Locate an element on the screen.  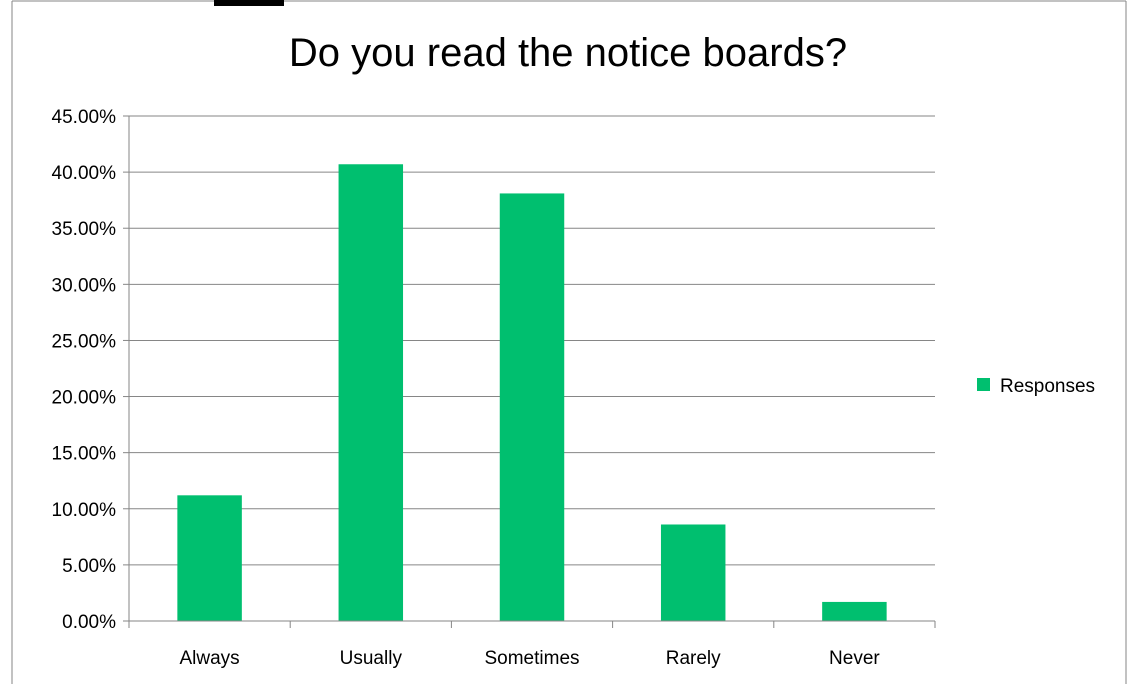
y-tick-label: 35.00% is located at coordinates (84, 229).